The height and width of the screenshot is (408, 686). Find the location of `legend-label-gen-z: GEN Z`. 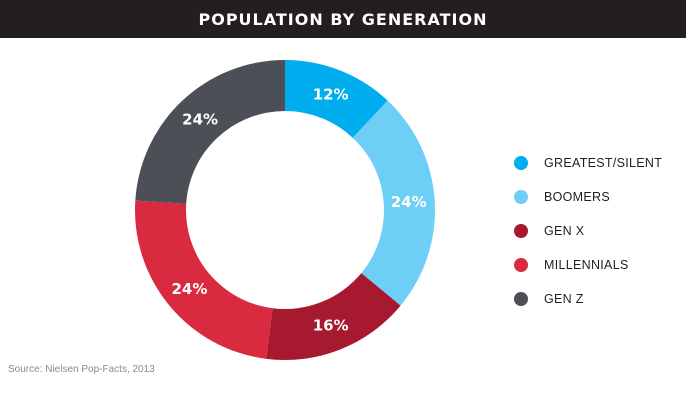

legend-label-gen-z: GEN Z is located at coordinates (564, 299).